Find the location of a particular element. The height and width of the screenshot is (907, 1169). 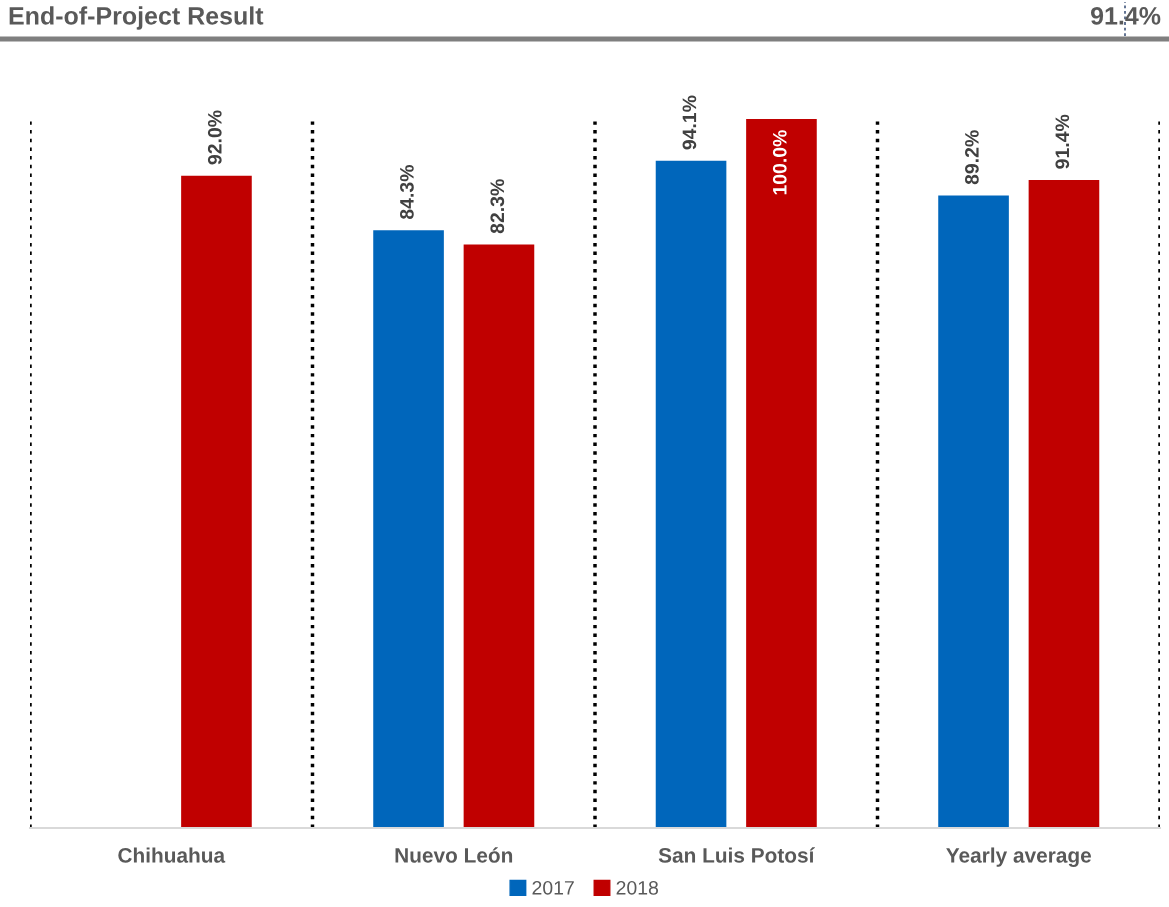

legend-label: 2018 is located at coordinates (637, 887).